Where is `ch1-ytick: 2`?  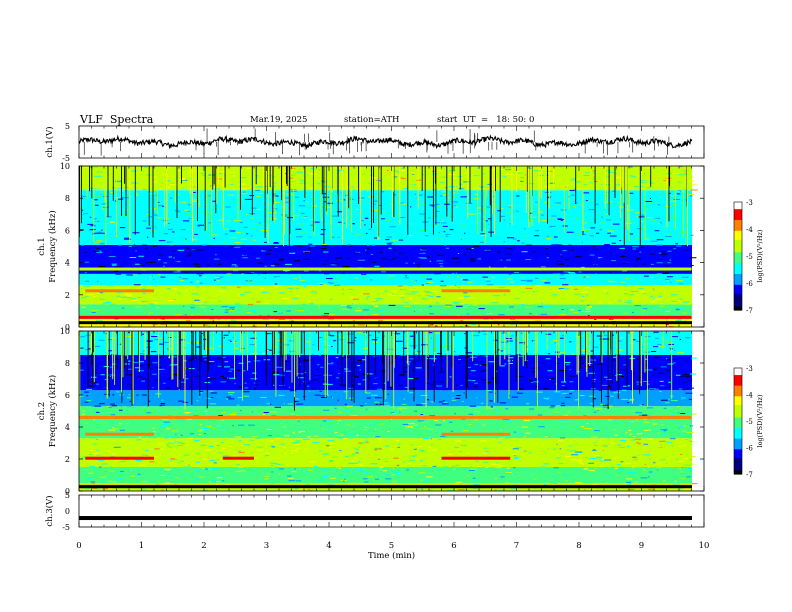 ch1-ytick: 2 is located at coordinates (67, 295).